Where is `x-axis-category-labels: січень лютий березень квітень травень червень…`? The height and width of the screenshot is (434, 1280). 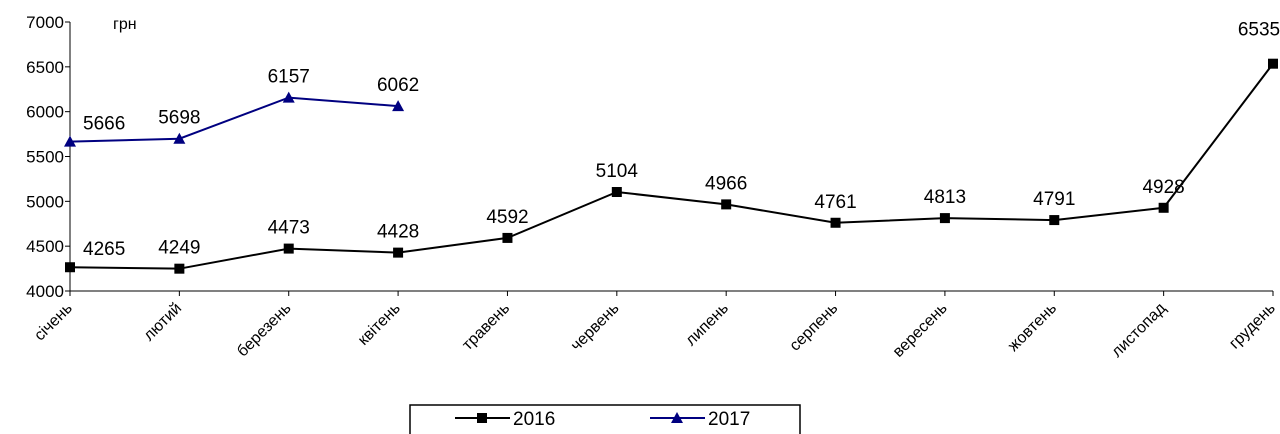 x-axis-category-labels: січень лютий березень квітень травень червень… is located at coordinates (655, 329).